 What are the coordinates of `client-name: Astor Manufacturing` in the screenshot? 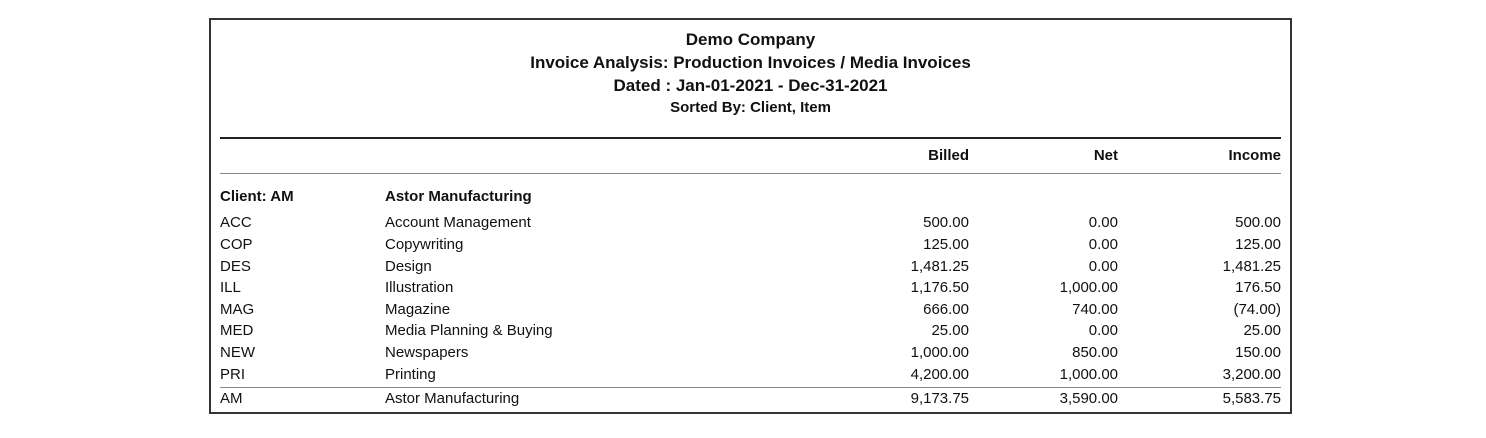 It's located at (458, 196).